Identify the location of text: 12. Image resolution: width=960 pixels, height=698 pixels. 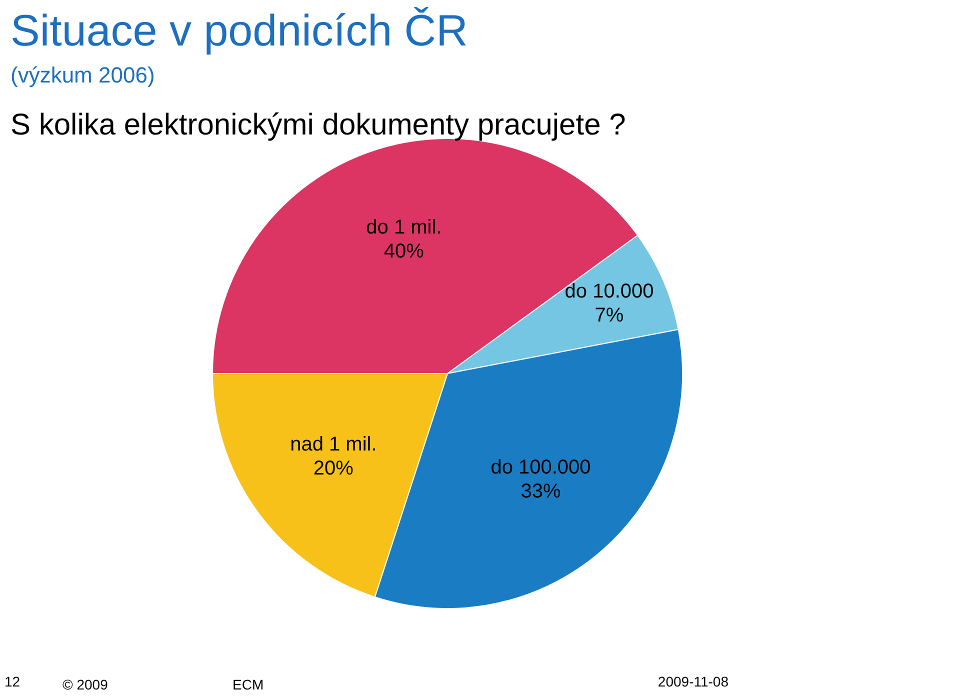
(12, 682).